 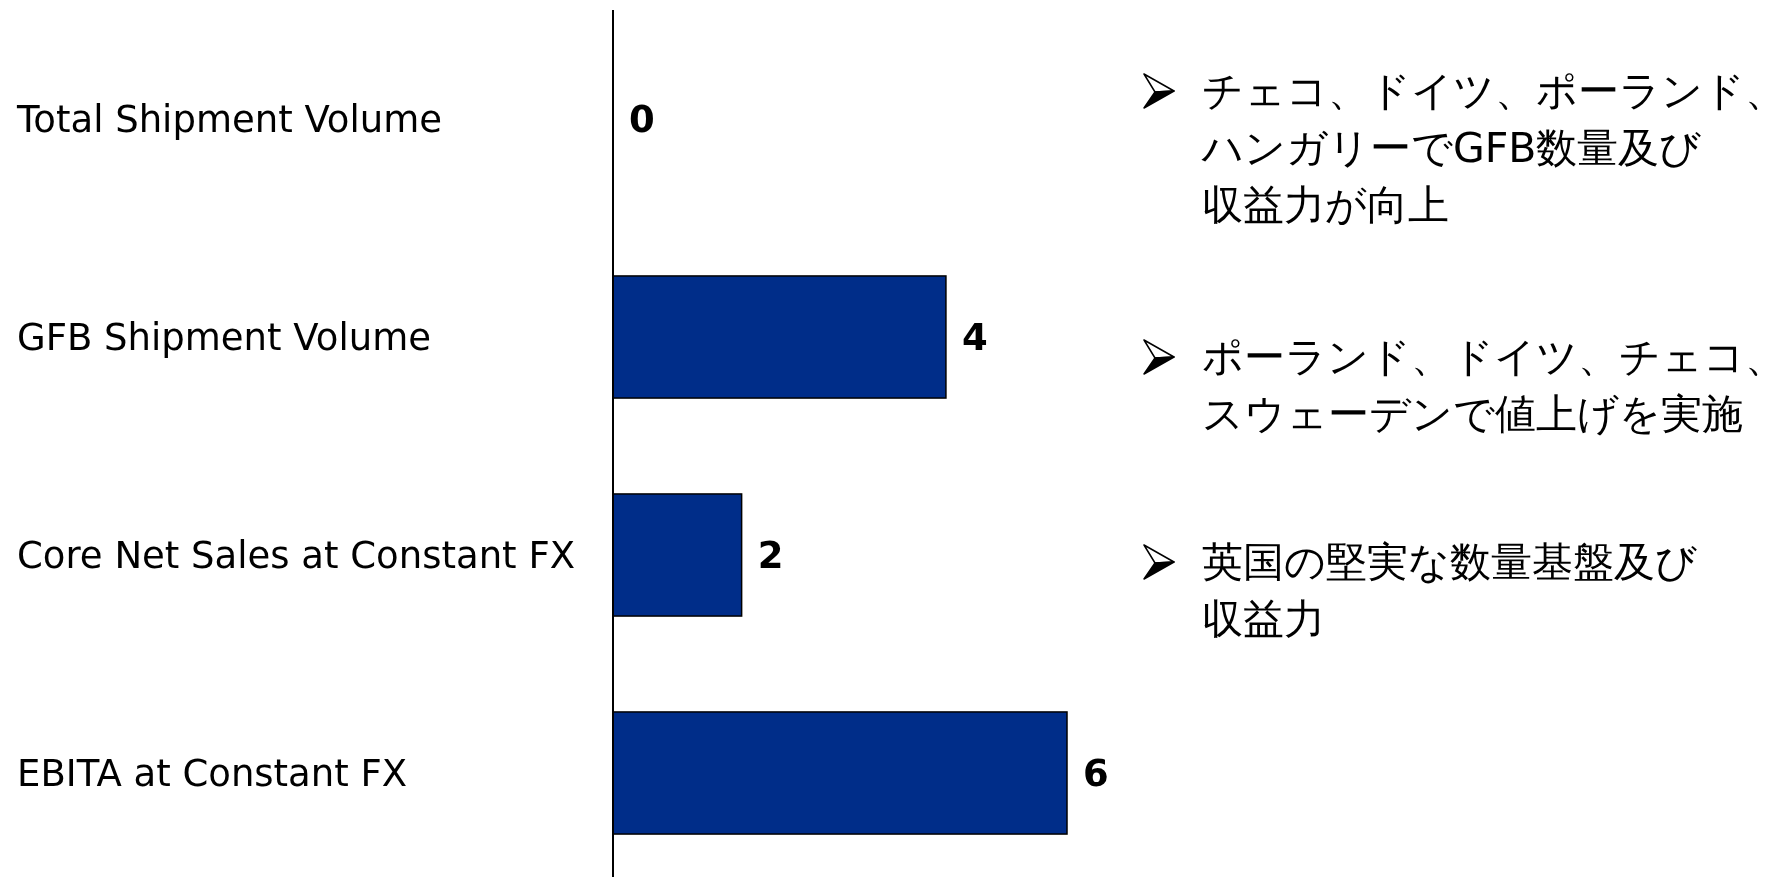 I want to click on annotation: ポーランド、ドイツ、チェコ、スウェーデンで値上げを実施, so click(x=1494, y=385).